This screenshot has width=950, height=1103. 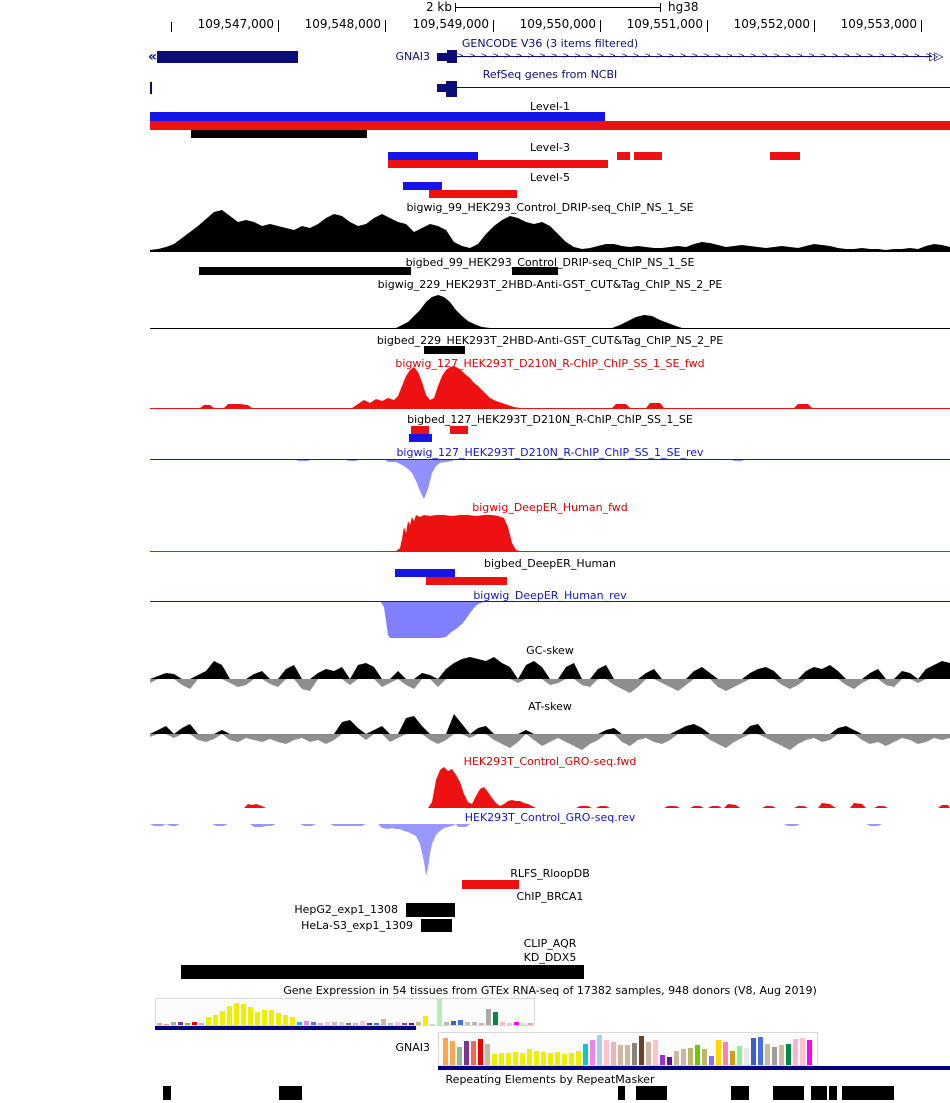 I want to click on level3-minus: <<<<<<<<<<<<<<<, so click(x=433, y=156).